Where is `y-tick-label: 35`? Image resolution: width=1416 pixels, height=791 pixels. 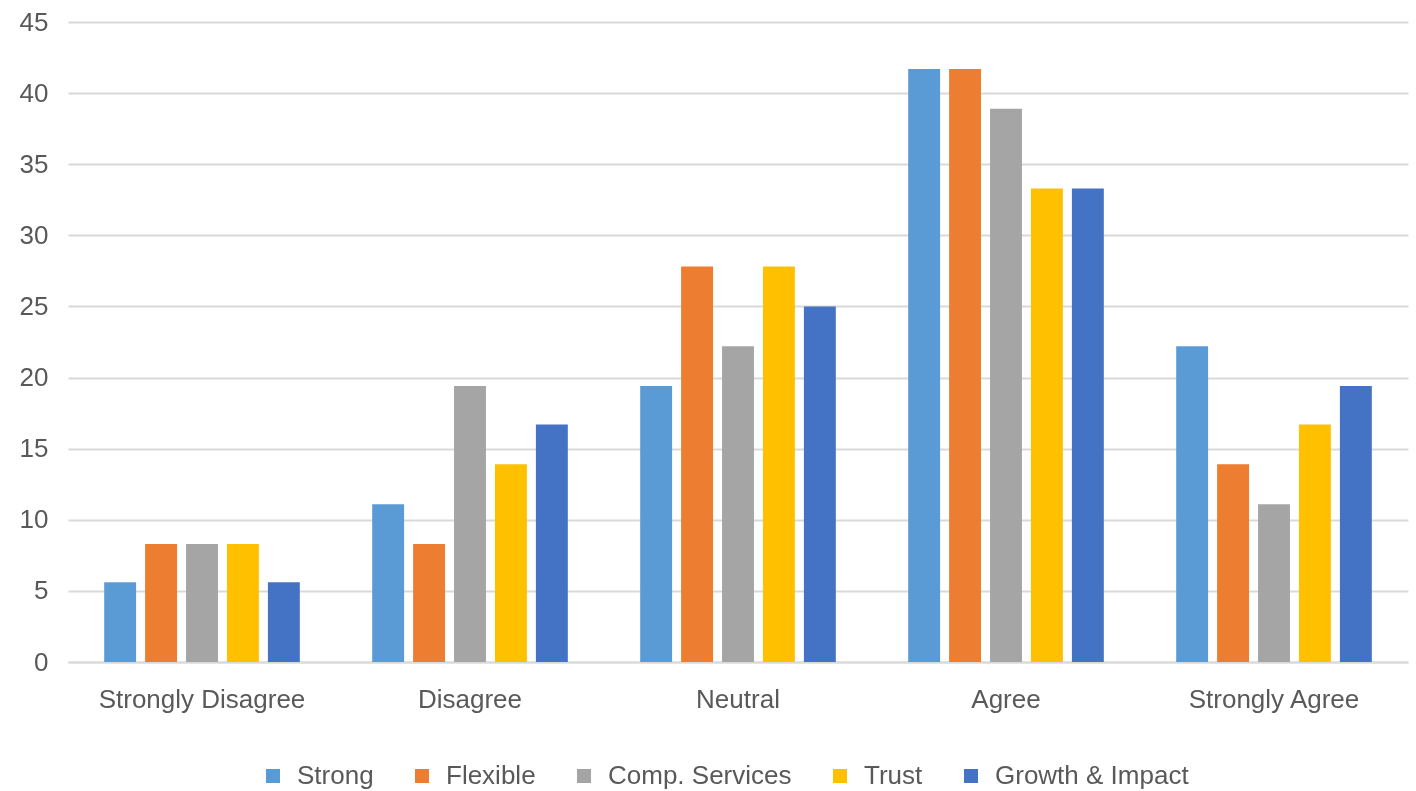
y-tick-label: 35 is located at coordinates (34, 163).